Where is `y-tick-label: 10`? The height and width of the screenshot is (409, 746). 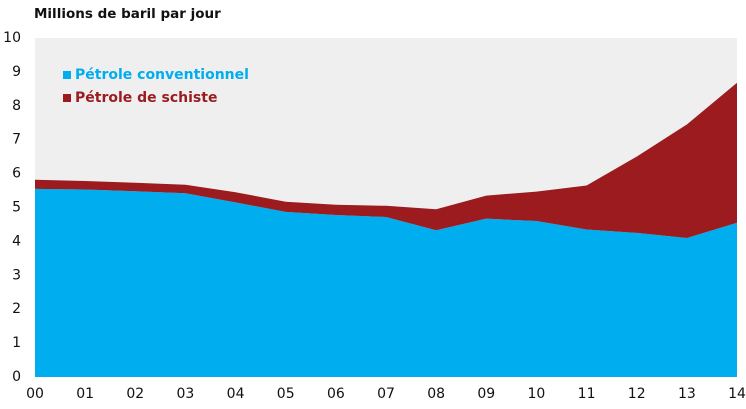
y-tick-label: 10 is located at coordinates (12, 38).